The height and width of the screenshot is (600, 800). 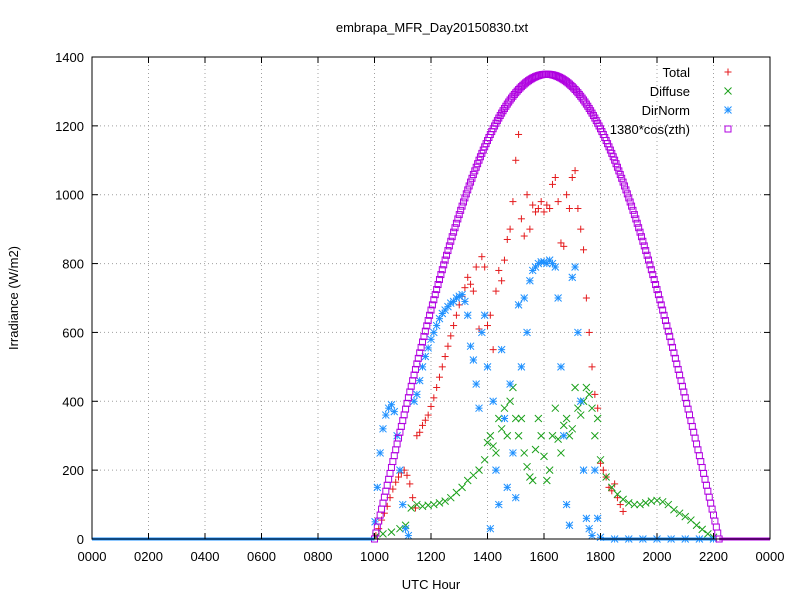 I want to click on y-tick-label: 1200, so click(x=69, y=126).